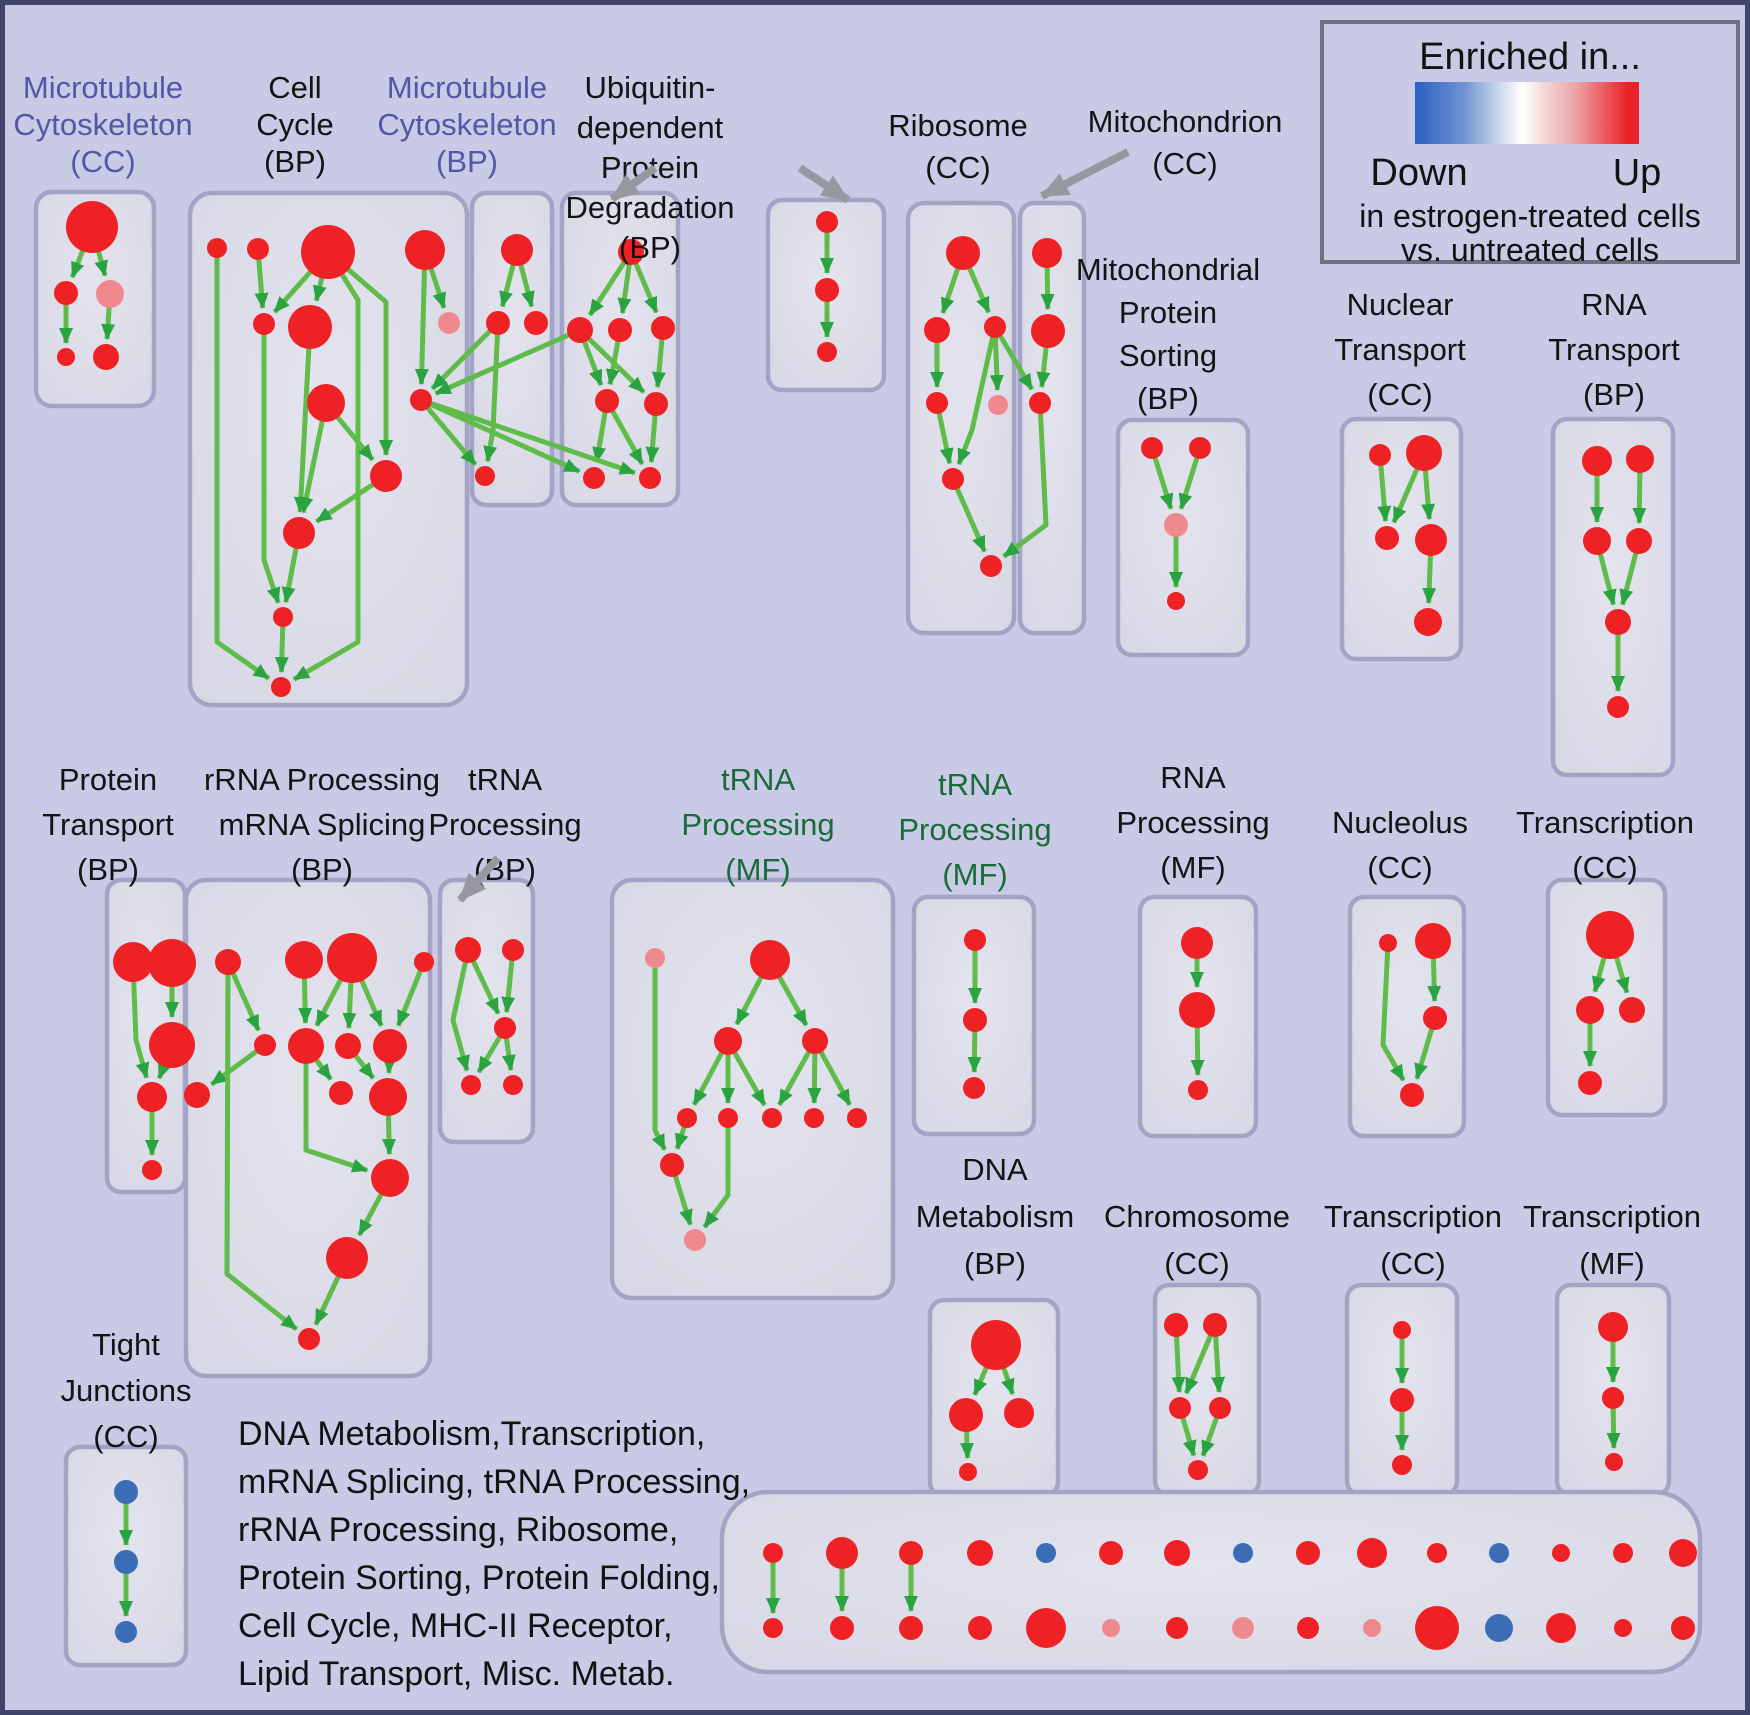 Image resolution: width=1750 pixels, height=1715 pixels. What do you see at coordinates (1399, 867) in the screenshot?
I see `cluster-label-nucleolus-label: (CC)` at bounding box center [1399, 867].